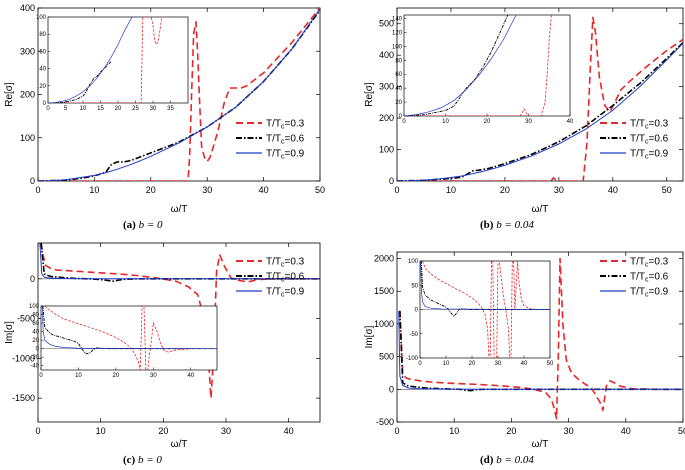 Image resolution: width=685 pixels, height=470 pixels. Describe the element at coordinates (142, 460) in the screenshot. I see `panel-caption: (c) b = 0` at that location.